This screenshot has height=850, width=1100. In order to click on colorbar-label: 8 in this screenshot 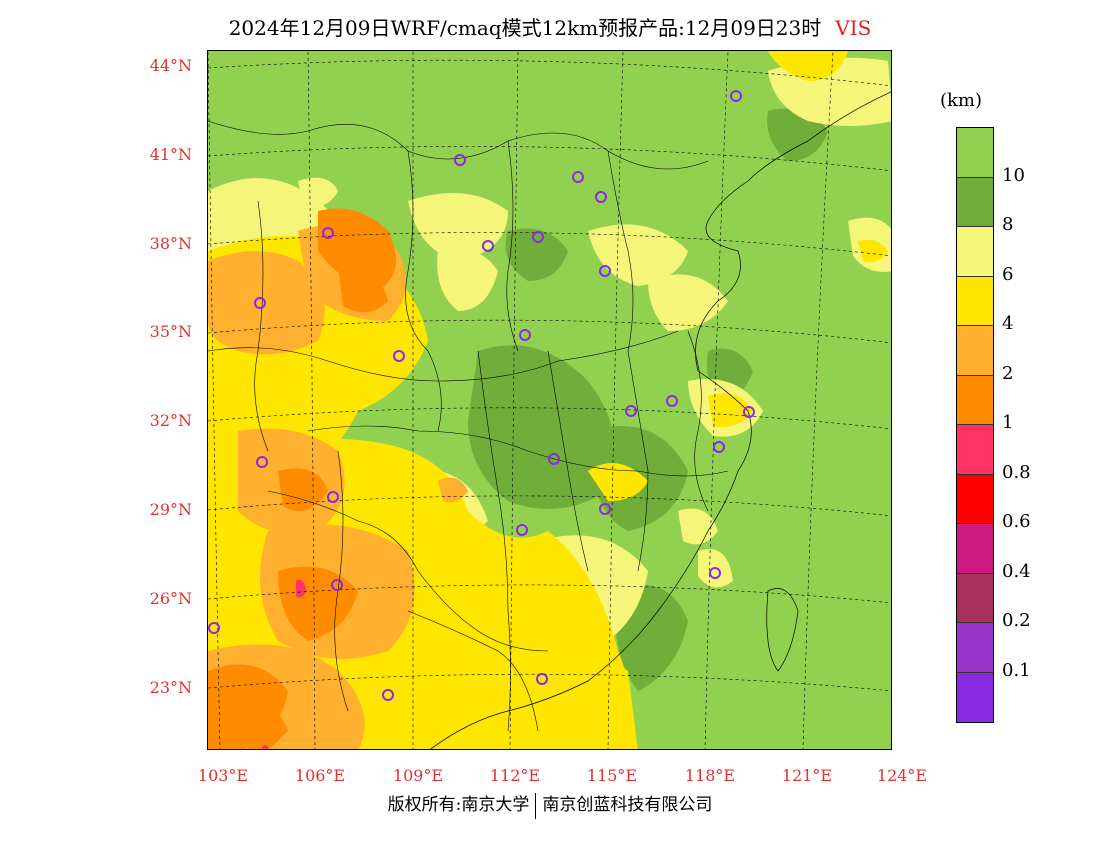, I will do `click(1008, 224)`.